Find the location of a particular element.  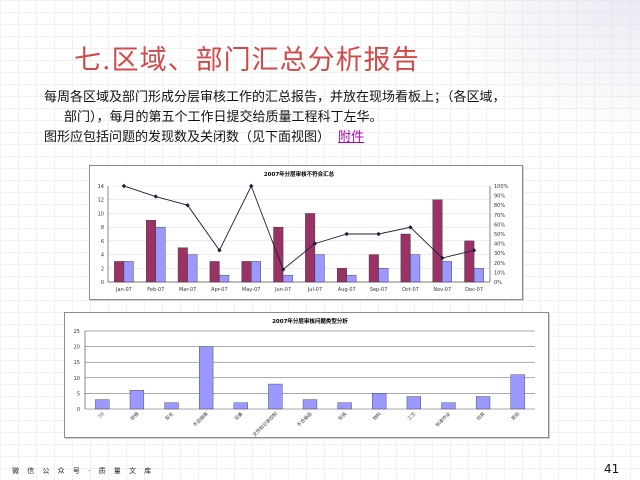

chart1-y-right-tick: 90% is located at coordinates (499, 197).